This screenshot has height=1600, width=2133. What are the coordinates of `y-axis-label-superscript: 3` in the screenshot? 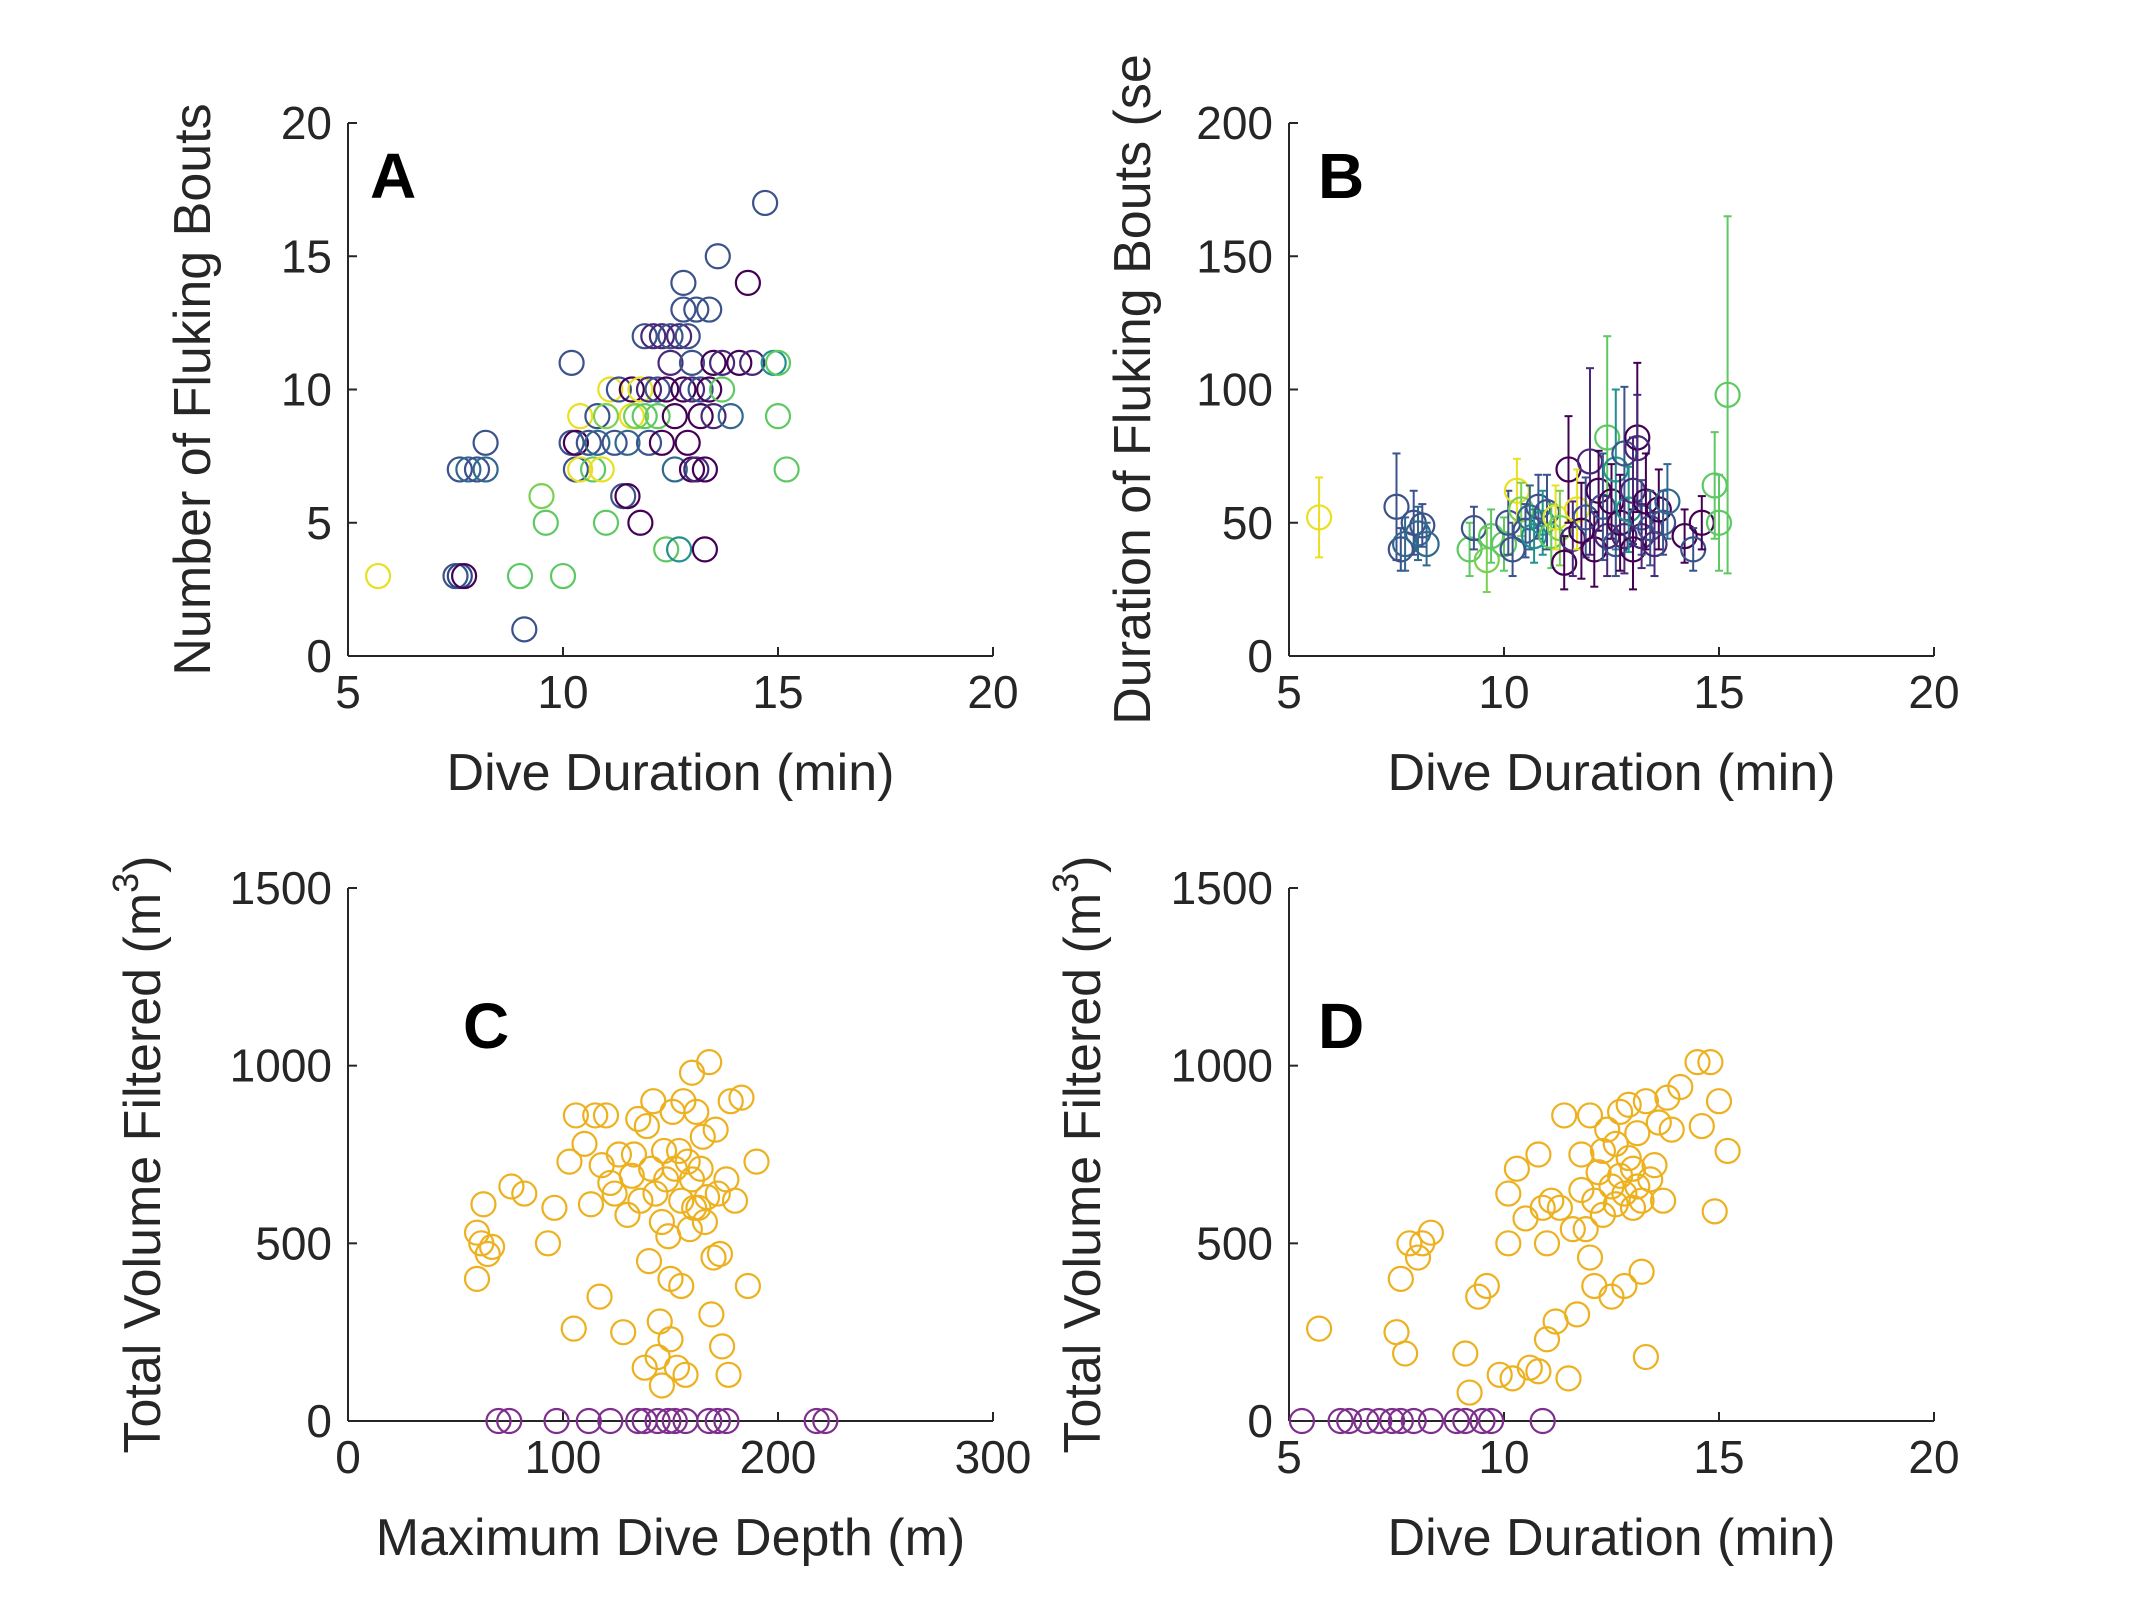 It's located at (1065, 883).